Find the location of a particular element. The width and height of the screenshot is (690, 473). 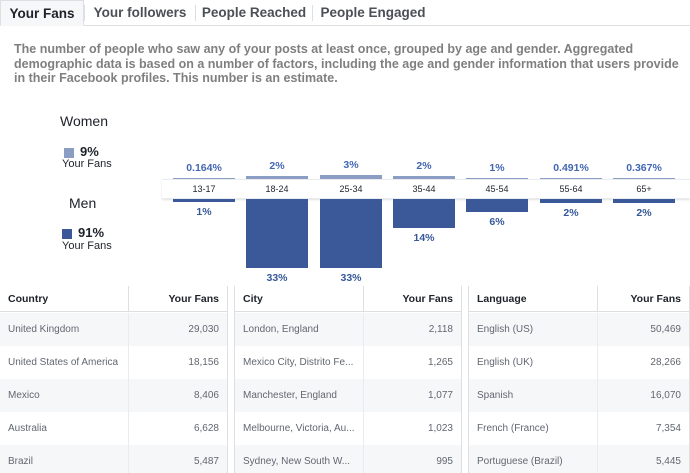

men-data-label: 1% is located at coordinates (204, 212).